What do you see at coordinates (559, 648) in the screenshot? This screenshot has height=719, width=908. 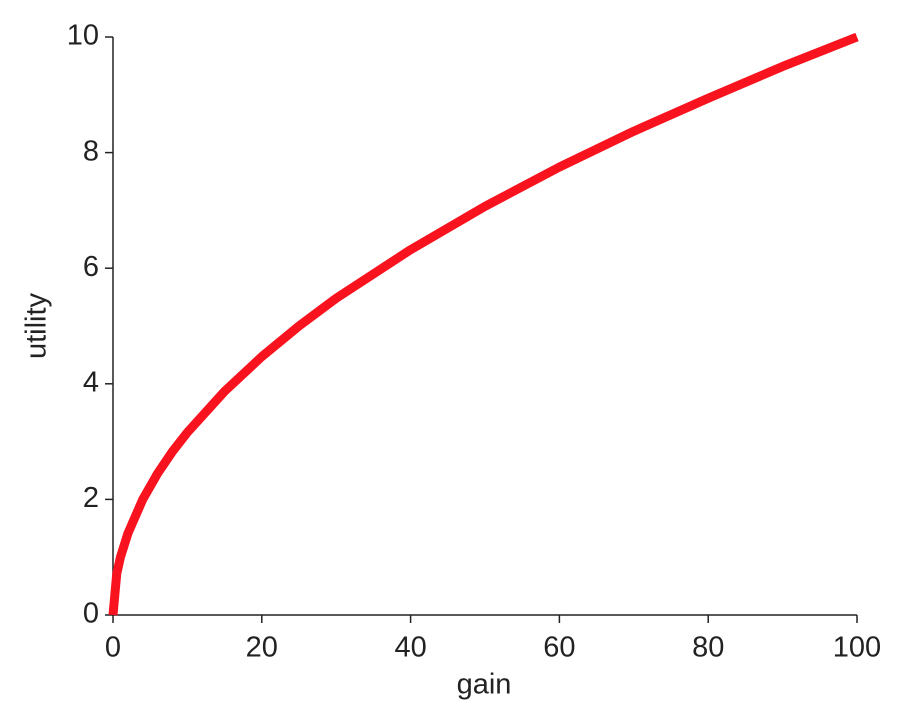 I see `x-tick-label: 60` at bounding box center [559, 648].